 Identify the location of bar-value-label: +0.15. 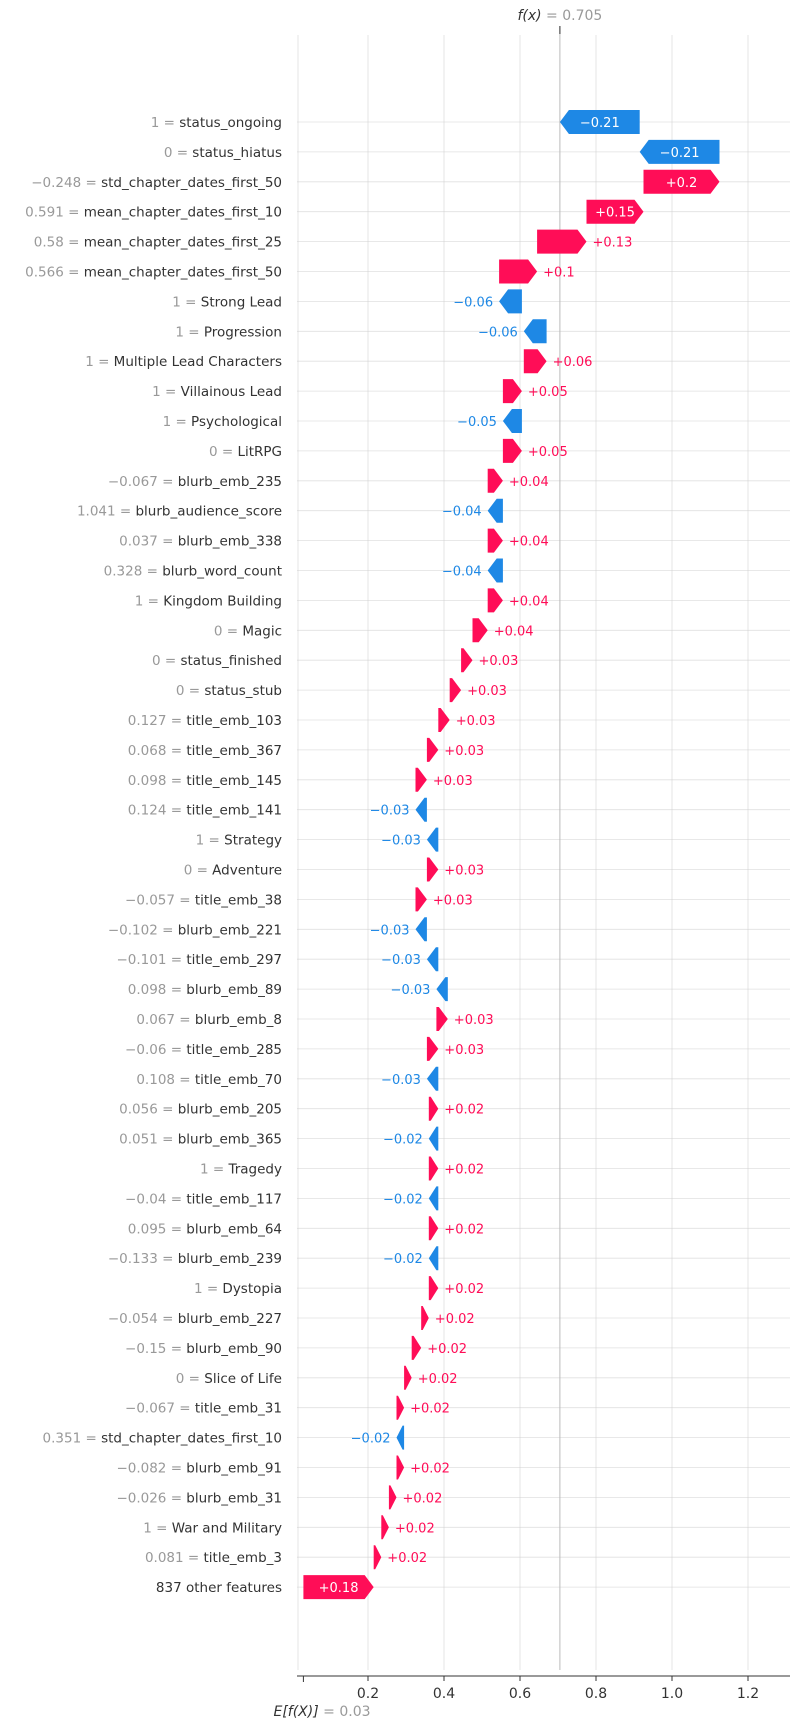
(615, 213).